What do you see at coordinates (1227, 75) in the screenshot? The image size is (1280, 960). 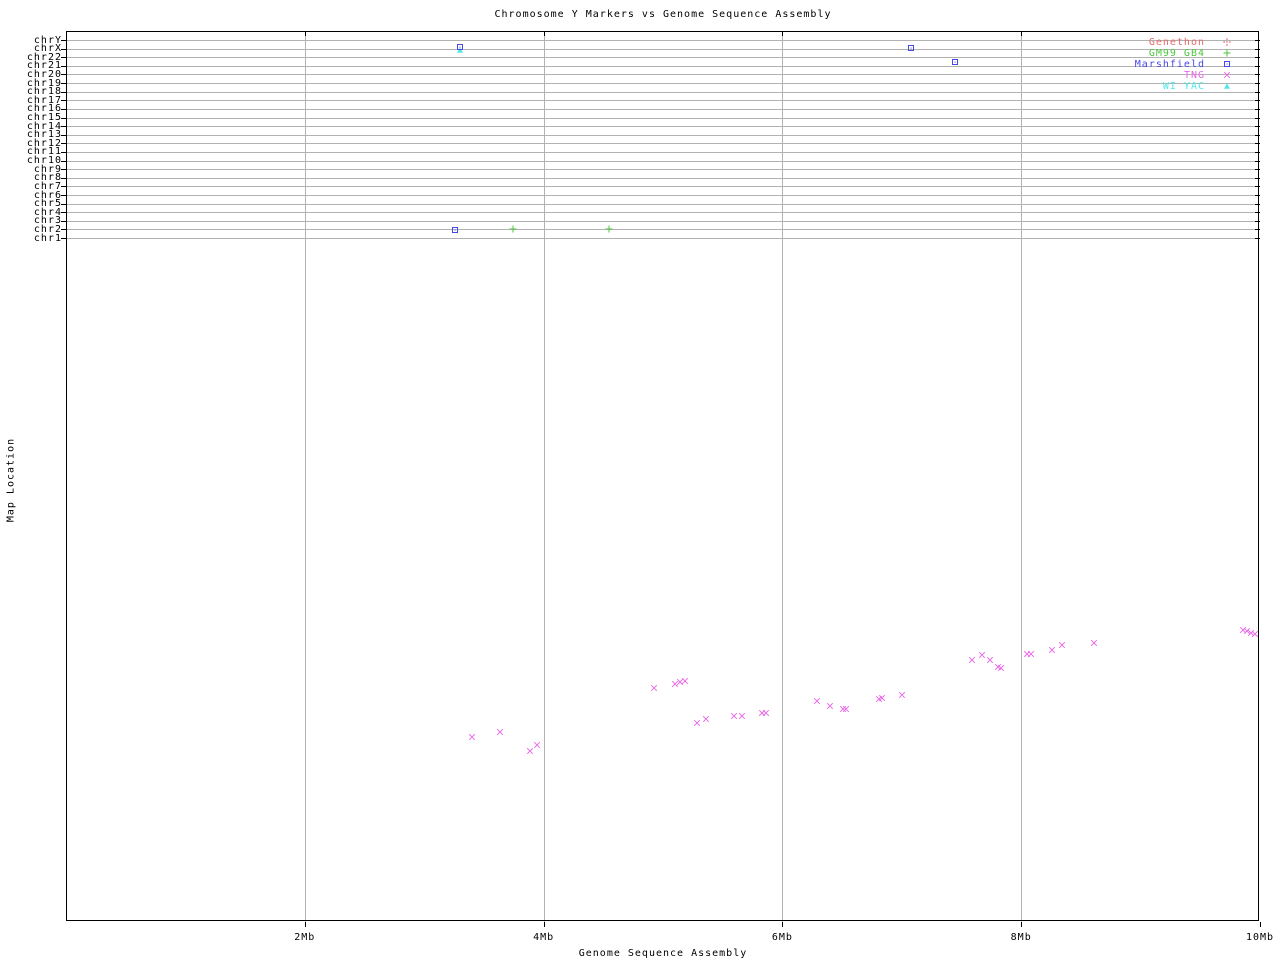 I see `legend-x-icon` at bounding box center [1227, 75].